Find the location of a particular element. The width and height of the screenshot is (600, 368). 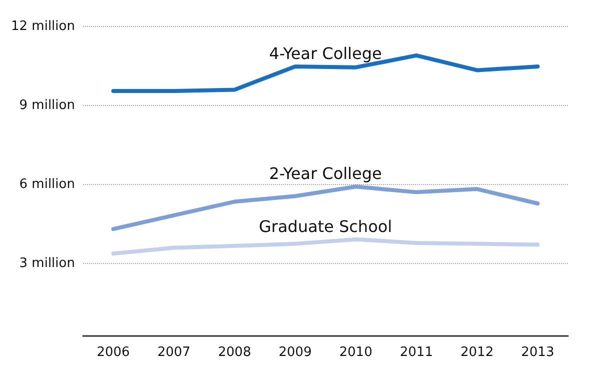

x-tick-label: 2011 is located at coordinates (416, 352).